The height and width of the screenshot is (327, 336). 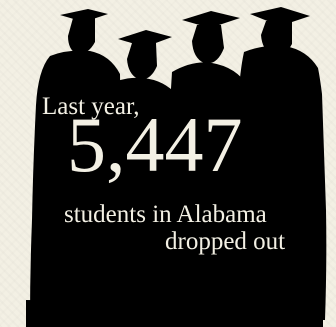 I want to click on headline-line4: dropped out, so click(x=225, y=241).